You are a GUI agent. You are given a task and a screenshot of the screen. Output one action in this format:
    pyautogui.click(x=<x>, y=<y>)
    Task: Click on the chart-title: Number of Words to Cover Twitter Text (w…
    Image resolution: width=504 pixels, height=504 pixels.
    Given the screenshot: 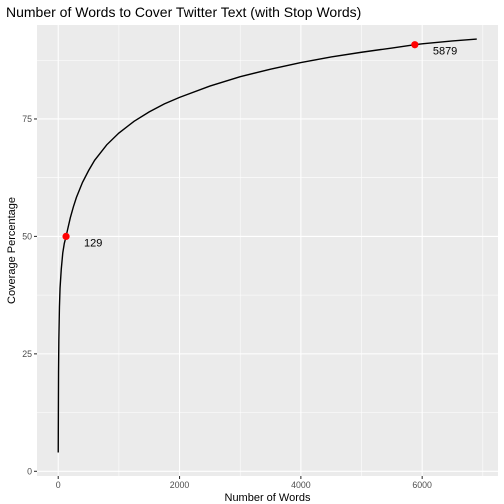 What is the action you would take?
    pyautogui.click(x=183, y=12)
    